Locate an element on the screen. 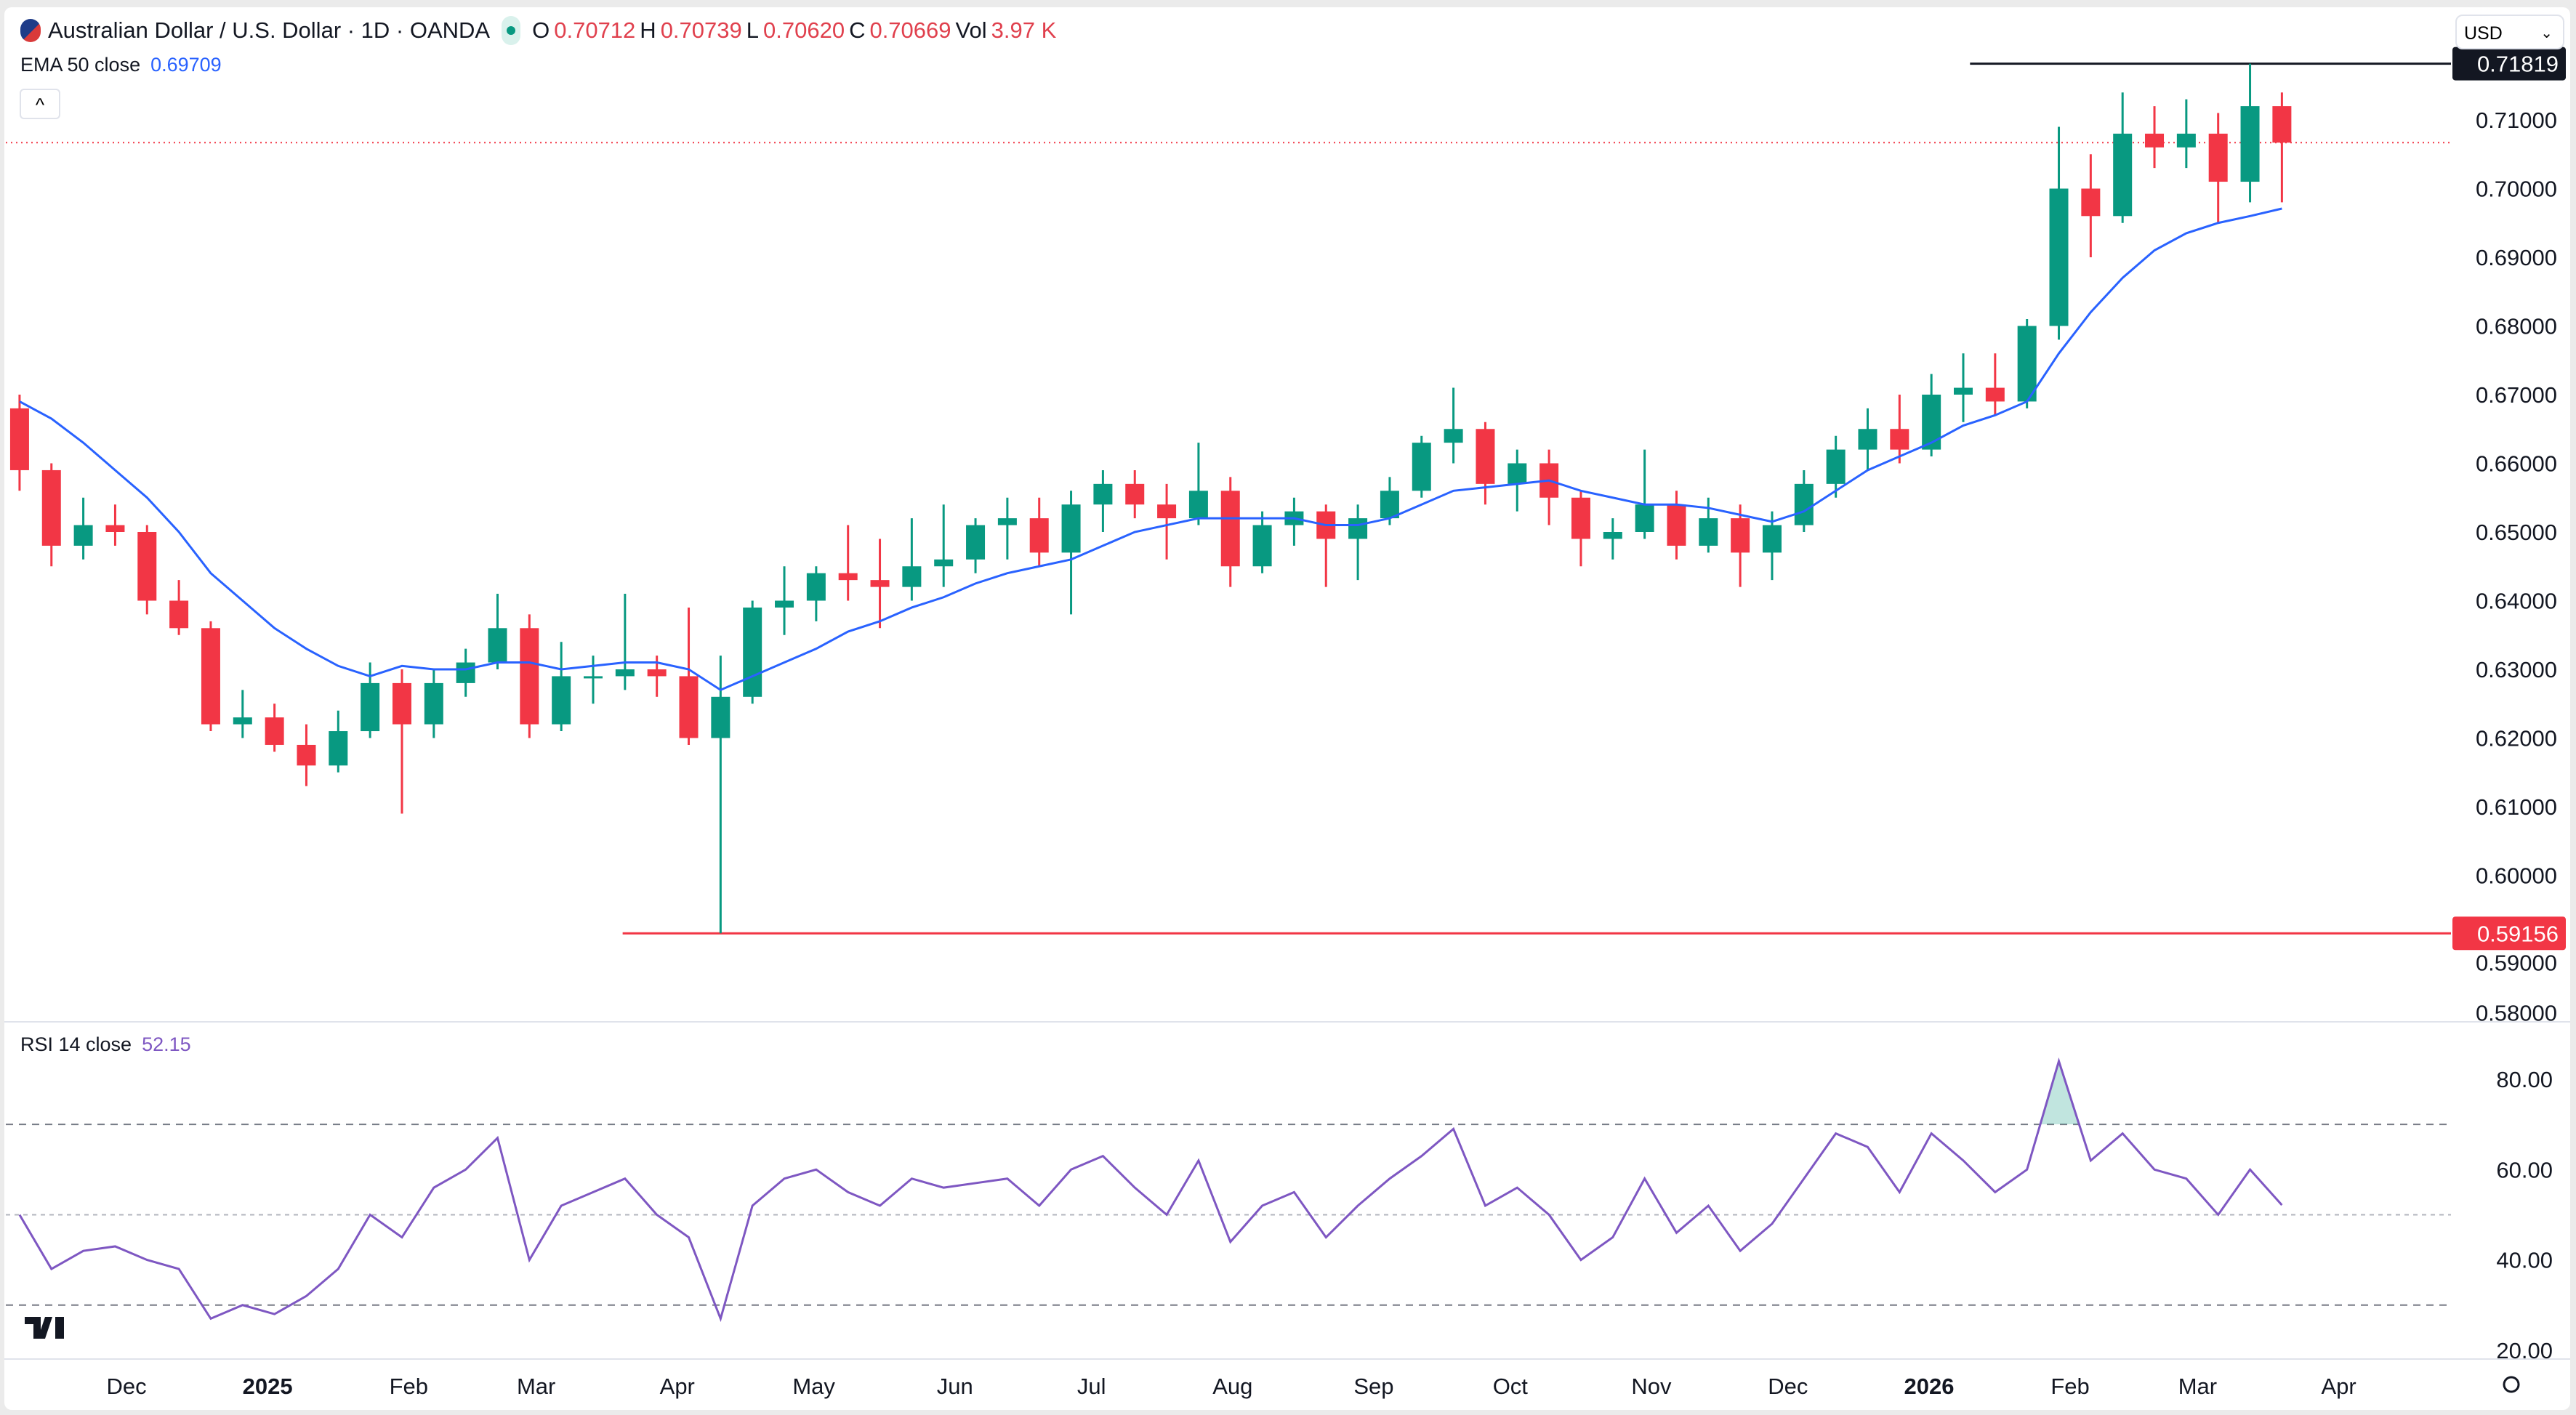 The height and width of the screenshot is (1415, 2576). collapse-legend-button: ^ is located at coordinates (40, 104).